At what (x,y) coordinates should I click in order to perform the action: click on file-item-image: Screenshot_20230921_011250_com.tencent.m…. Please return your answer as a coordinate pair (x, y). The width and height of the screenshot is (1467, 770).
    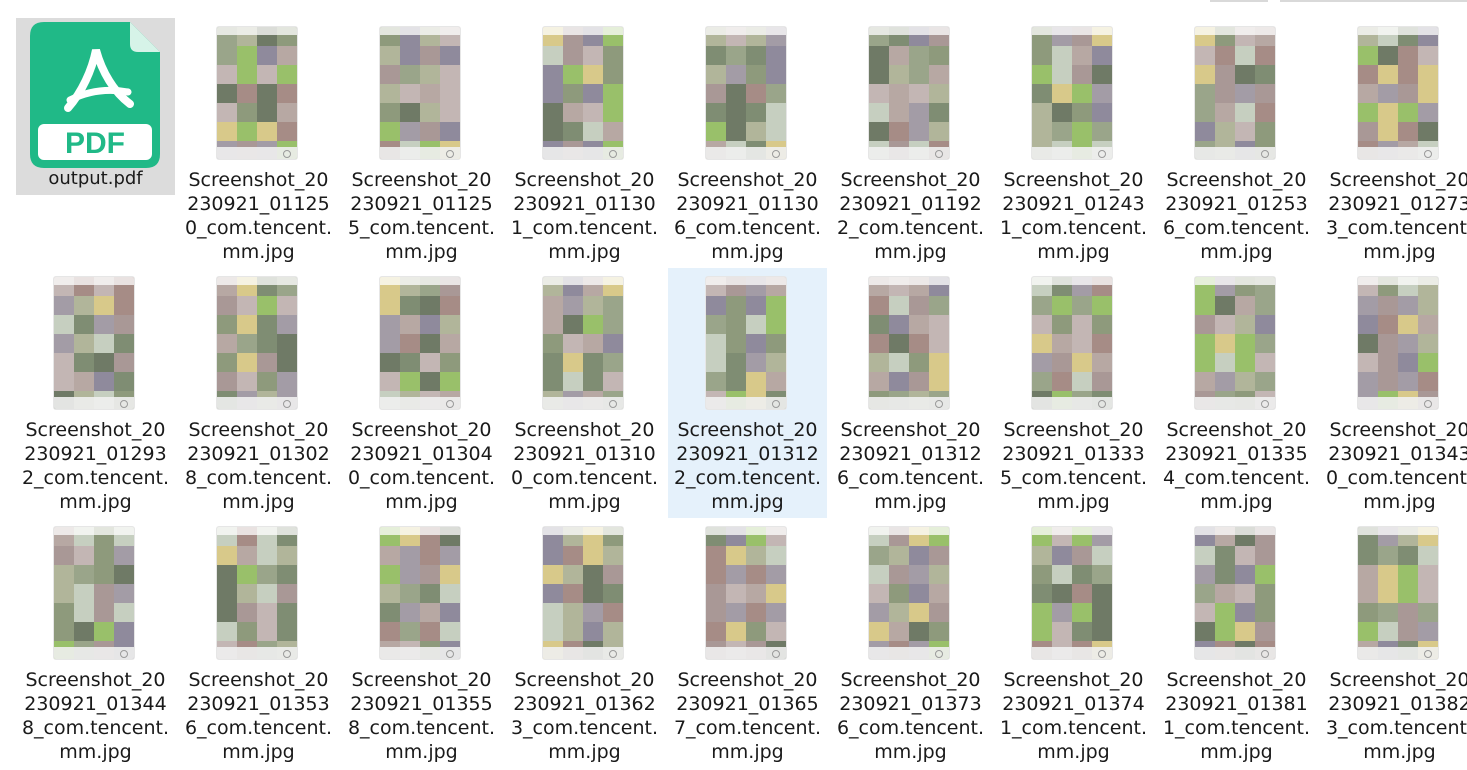
    Looking at the image, I should click on (258, 143).